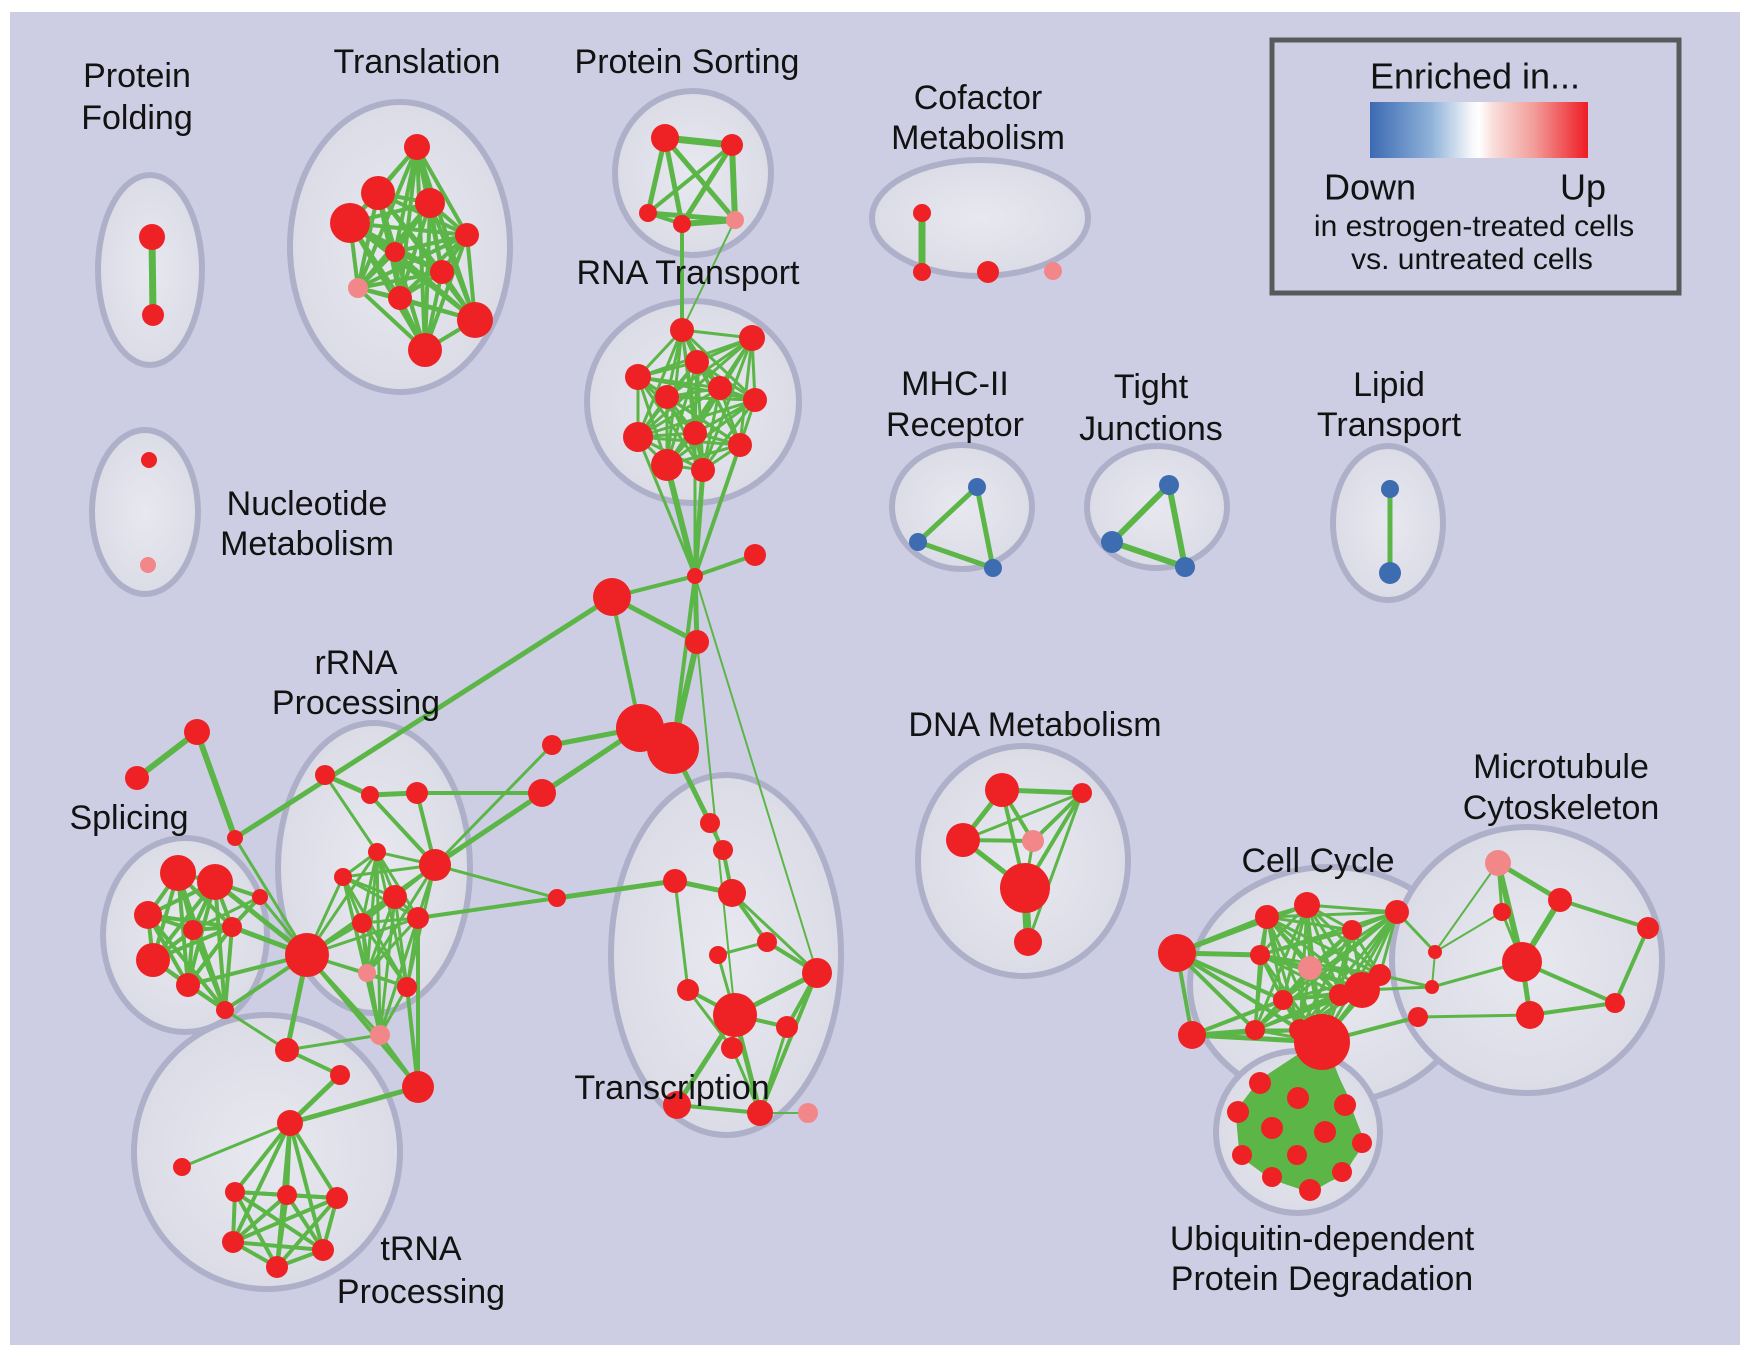  Describe the element at coordinates (689, 273) in the screenshot. I see `cluster-label-rna-transport: RNA Transport` at that location.